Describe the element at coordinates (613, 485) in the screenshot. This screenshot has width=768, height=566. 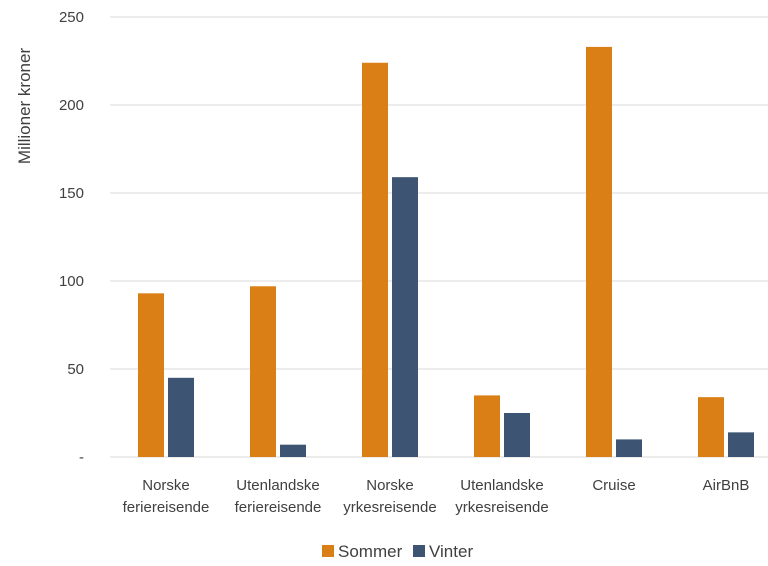
I see `x-category-label: Cruise` at that location.